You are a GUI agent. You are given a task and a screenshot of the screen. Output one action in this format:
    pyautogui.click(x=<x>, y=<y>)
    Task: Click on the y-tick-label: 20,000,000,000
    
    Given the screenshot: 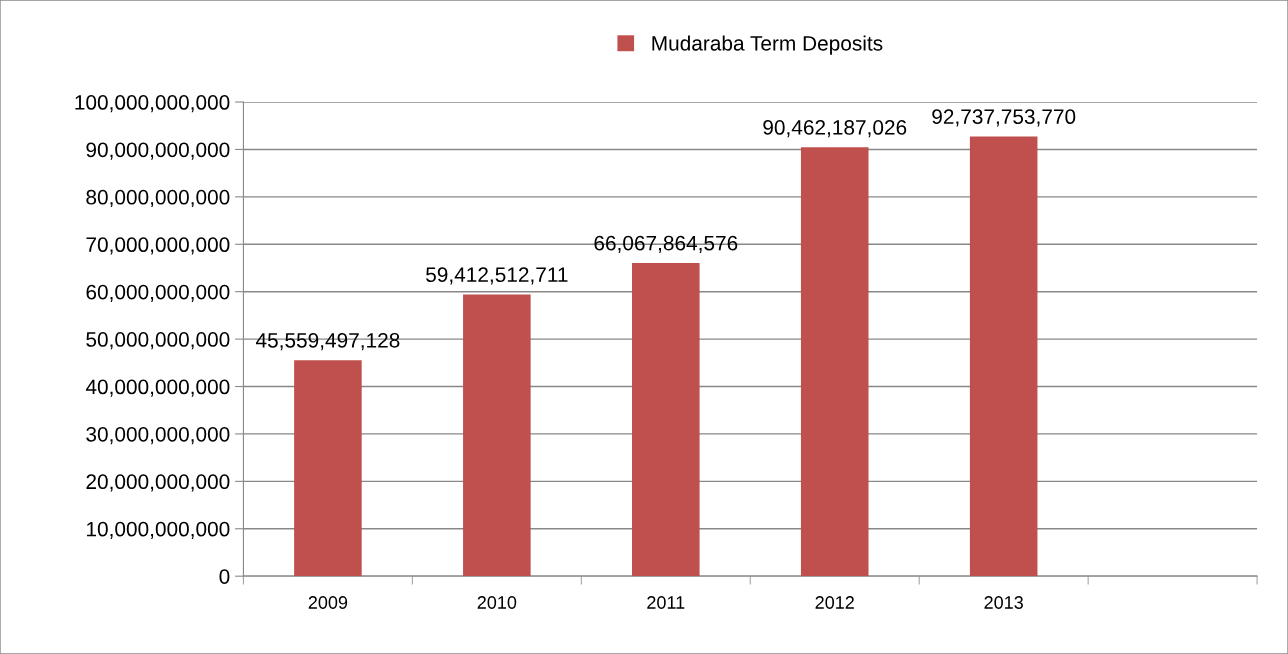 What is the action you would take?
    pyautogui.click(x=158, y=483)
    